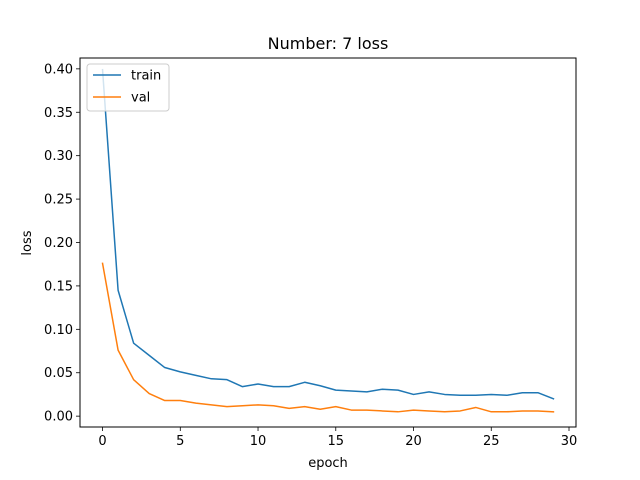 This screenshot has width=640, height=480. Describe the element at coordinates (58, 286) in the screenshot. I see `y-tick-label: 0.15` at that location.